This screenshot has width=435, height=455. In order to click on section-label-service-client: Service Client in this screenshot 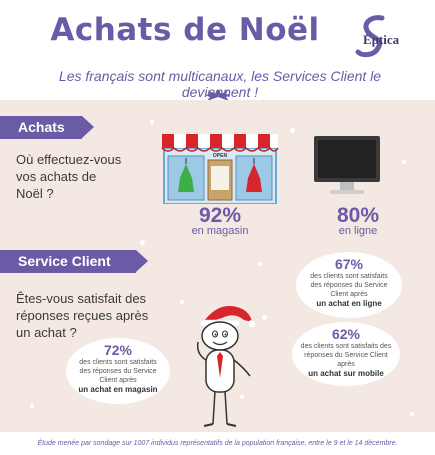, I will do `click(68, 261)`.